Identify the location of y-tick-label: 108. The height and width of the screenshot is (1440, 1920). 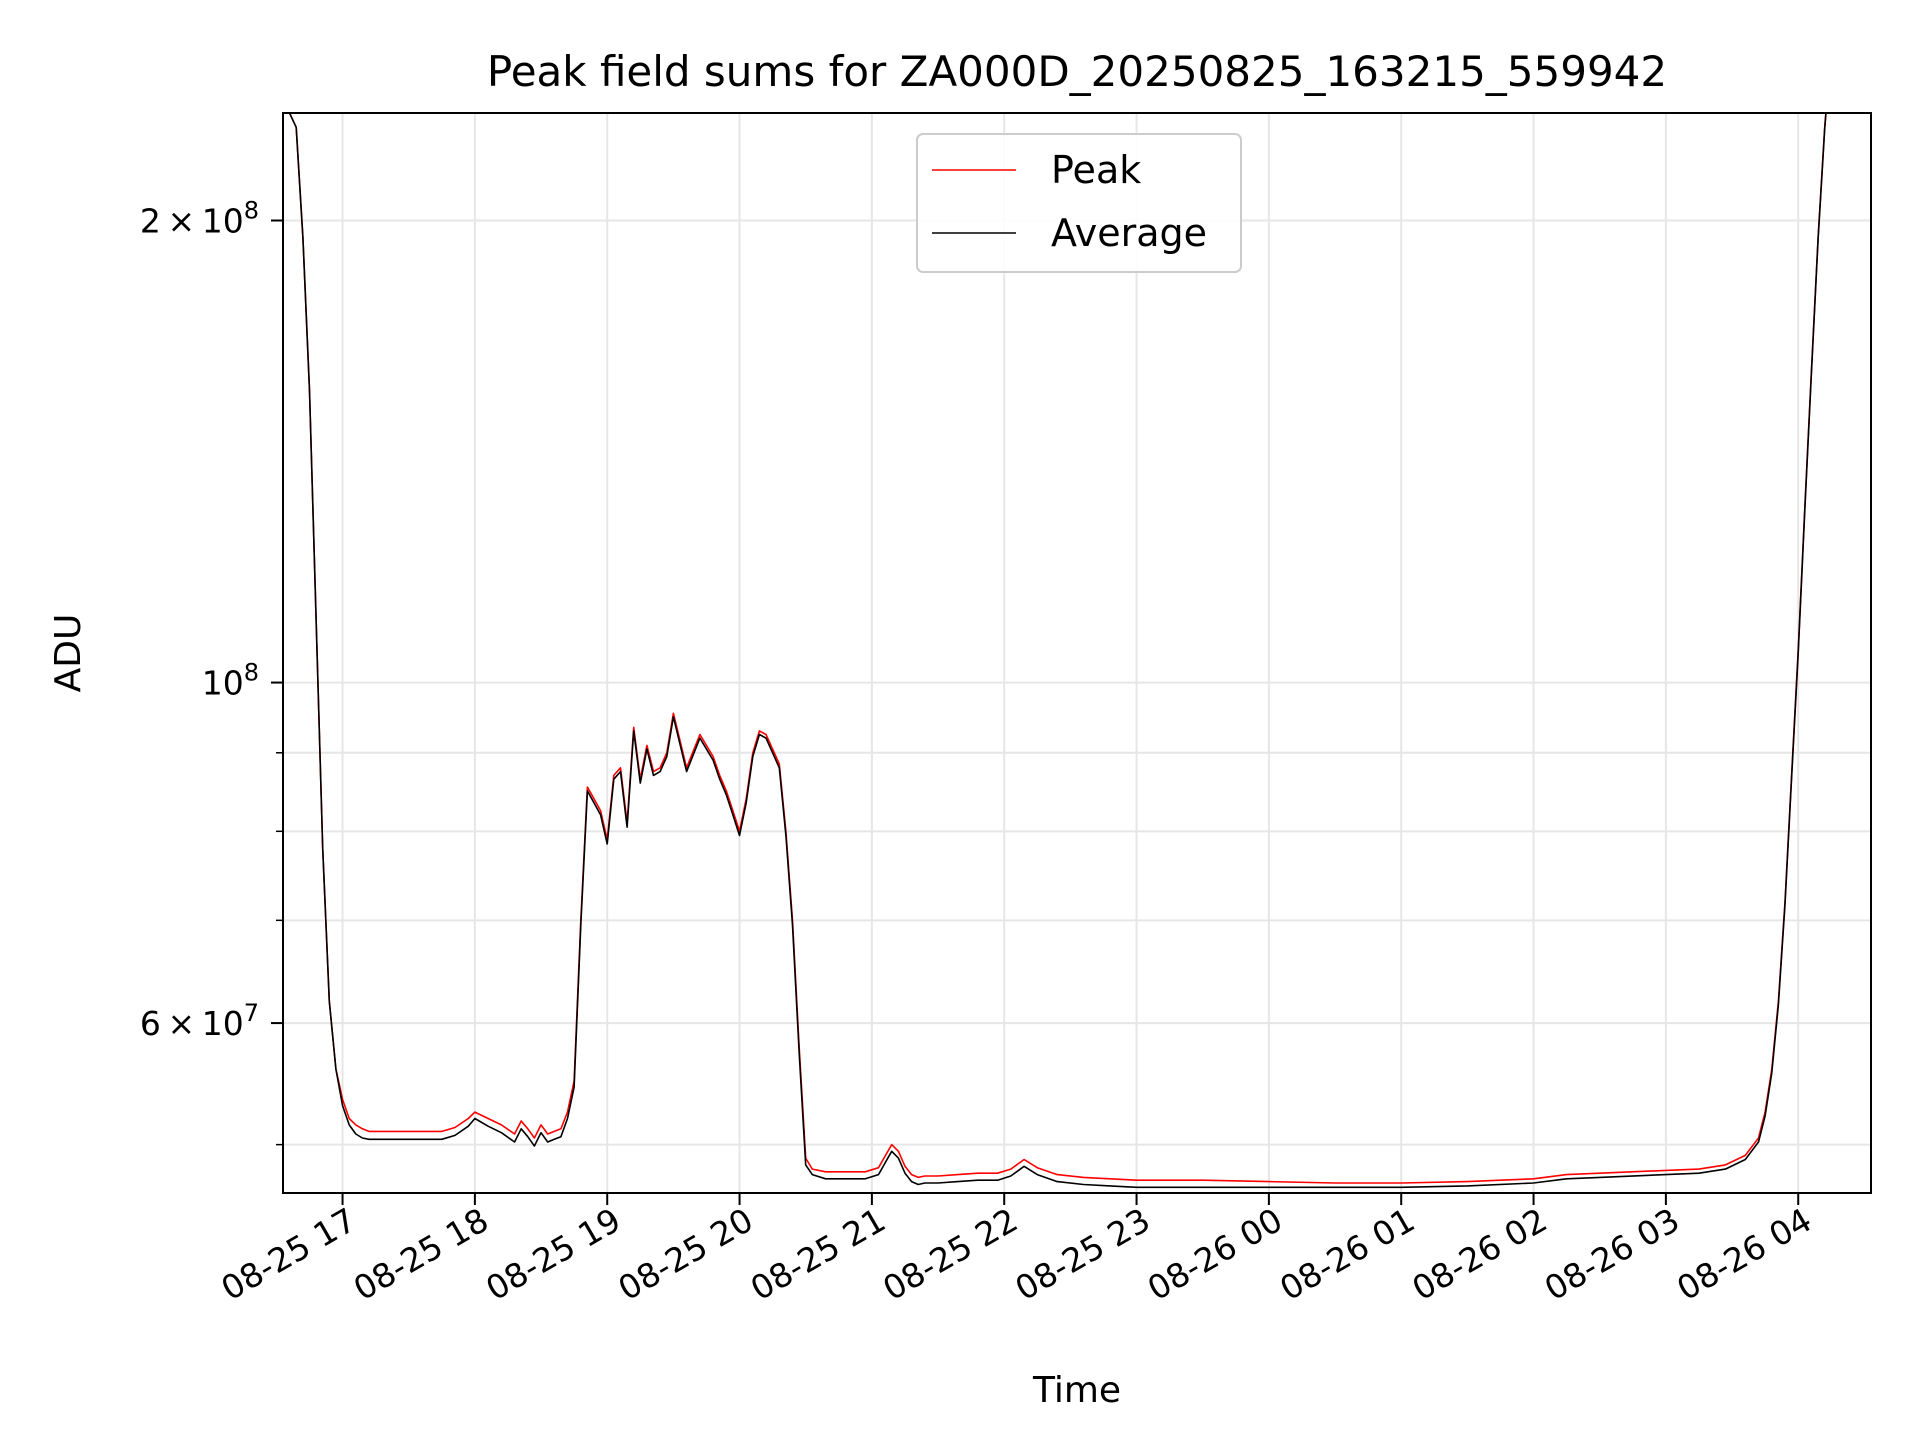
(230, 681).